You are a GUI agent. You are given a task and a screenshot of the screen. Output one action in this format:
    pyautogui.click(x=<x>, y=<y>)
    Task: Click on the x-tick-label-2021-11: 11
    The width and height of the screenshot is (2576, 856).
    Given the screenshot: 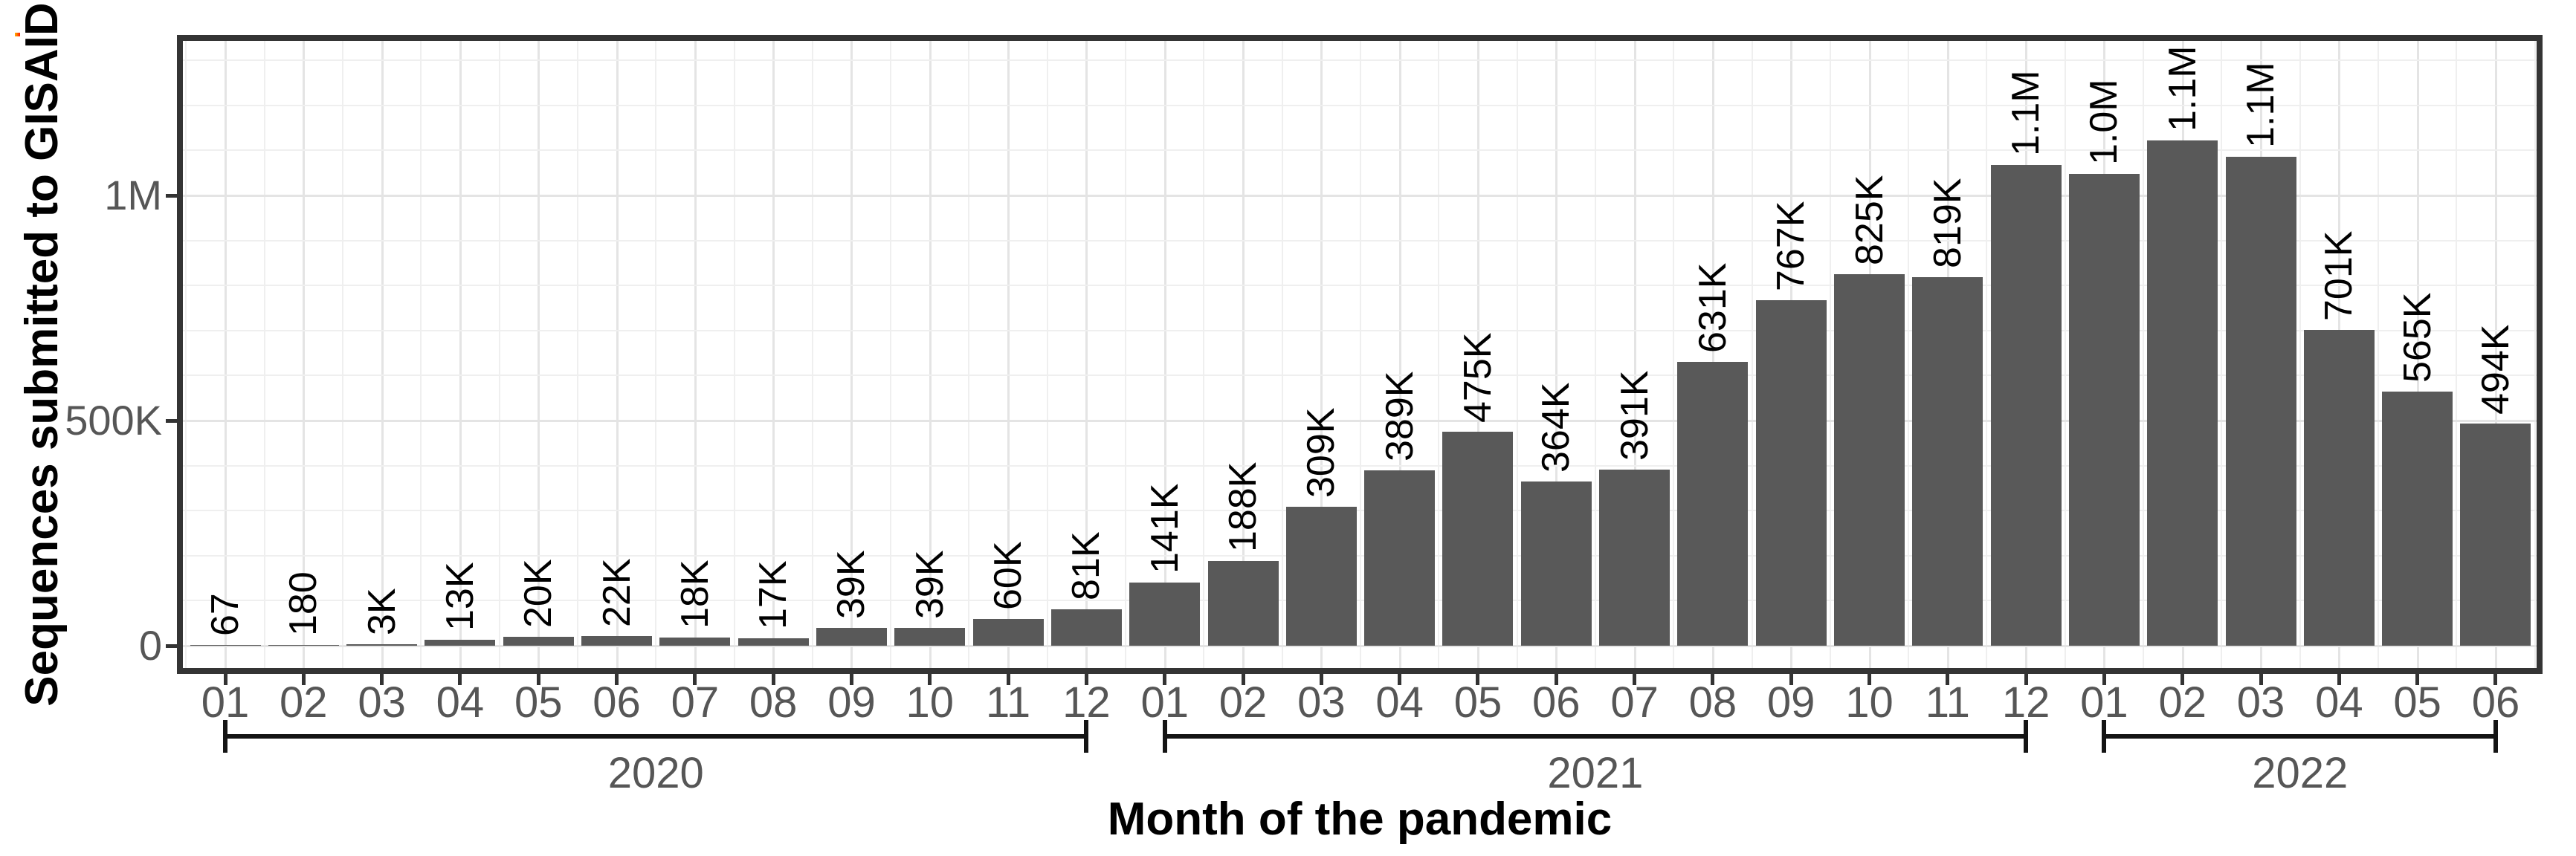 What is the action you would take?
    pyautogui.click(x=1947, y=702)
    